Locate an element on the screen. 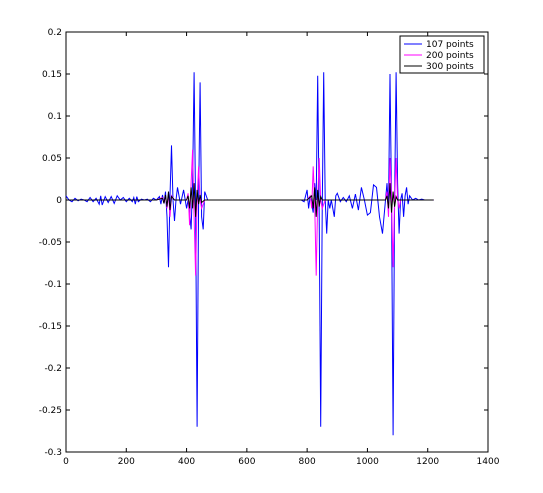 Image resolution: width=543 pixels, height=493 pixels. x-tick-label: 1400 is located at coordinates (488, 462).